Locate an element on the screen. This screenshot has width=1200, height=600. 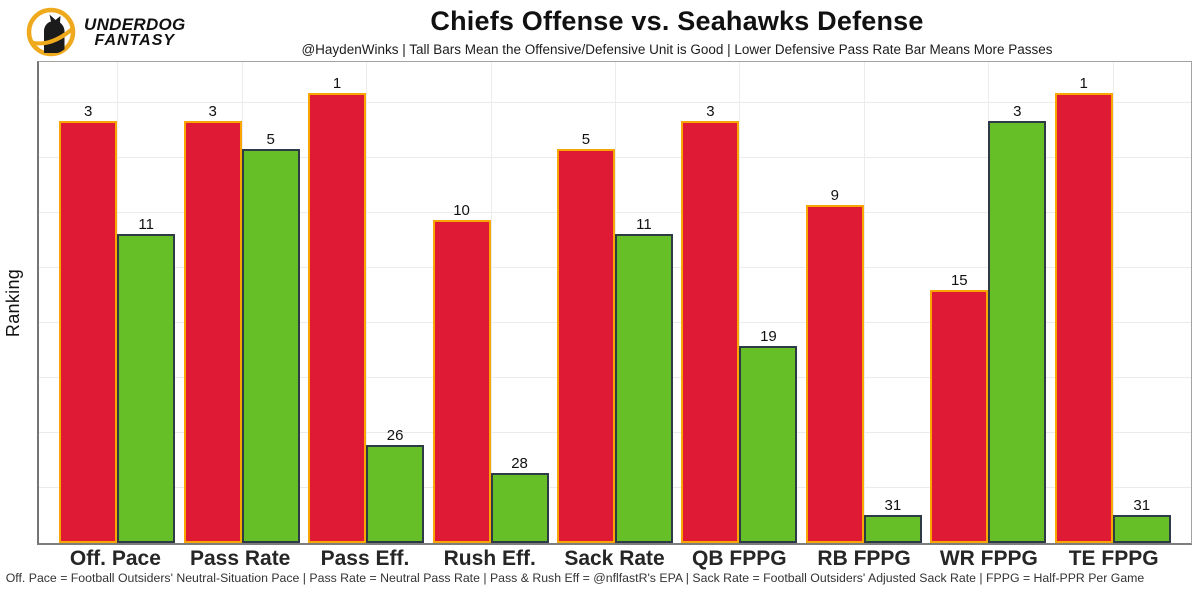
bar-group-pass-eff-: 1 26 is located at coordinates (366, 302).